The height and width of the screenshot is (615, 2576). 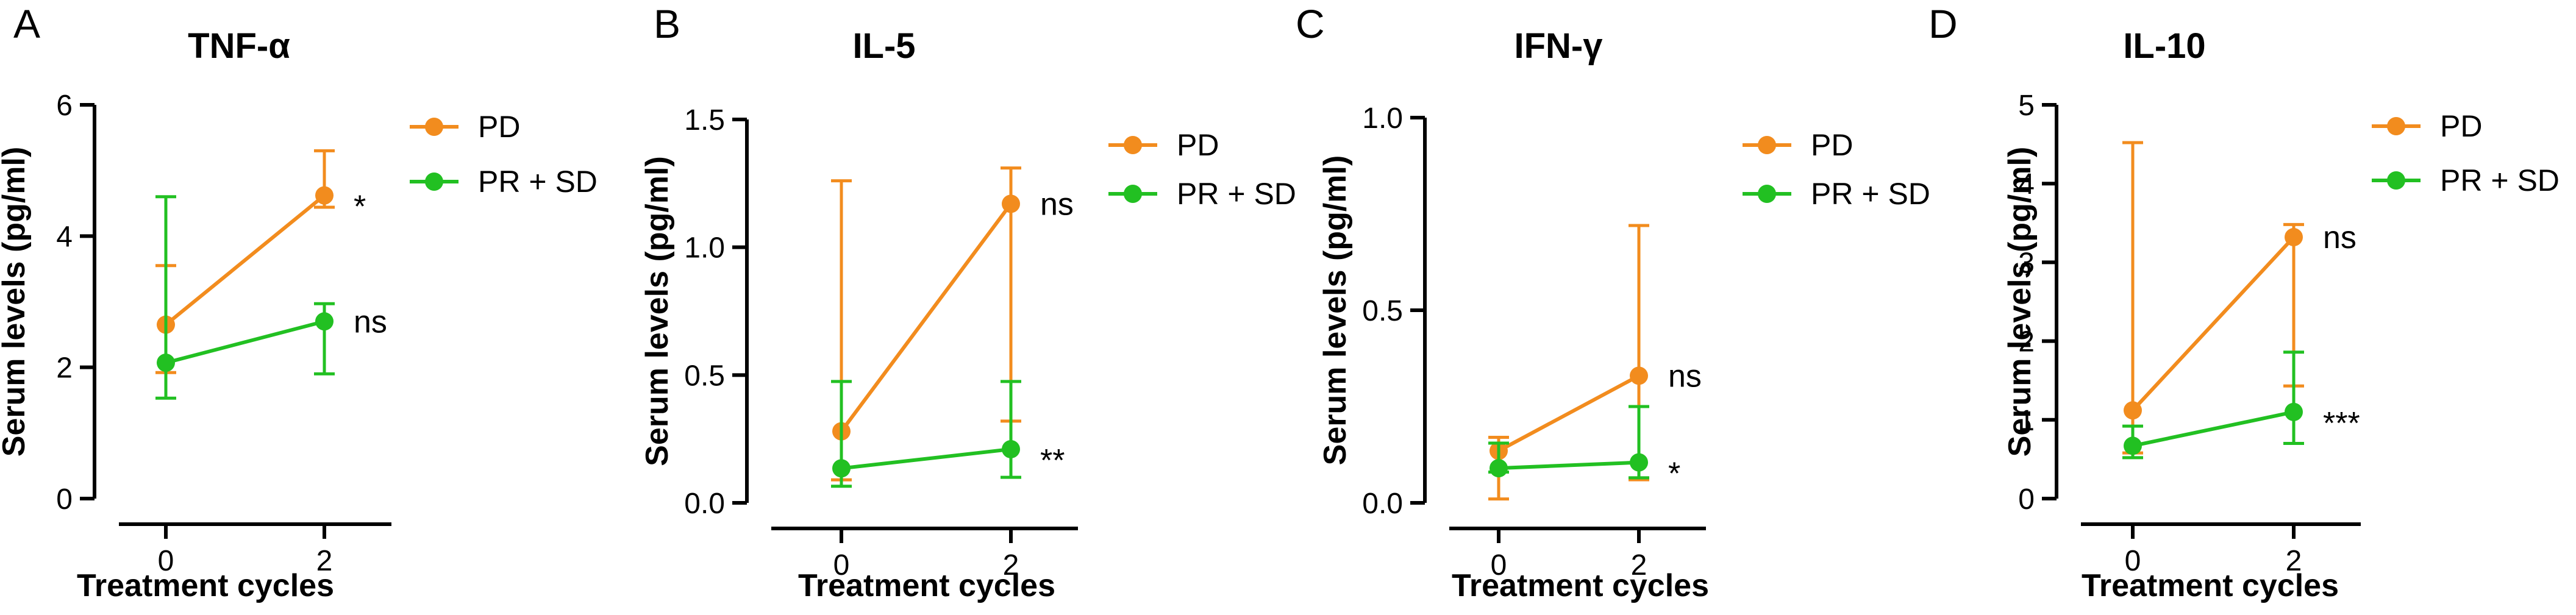 What do you see at coordinates (27, 23) in the screenshot?
I see `panel-letter: A` at bounding box center [27, 23].